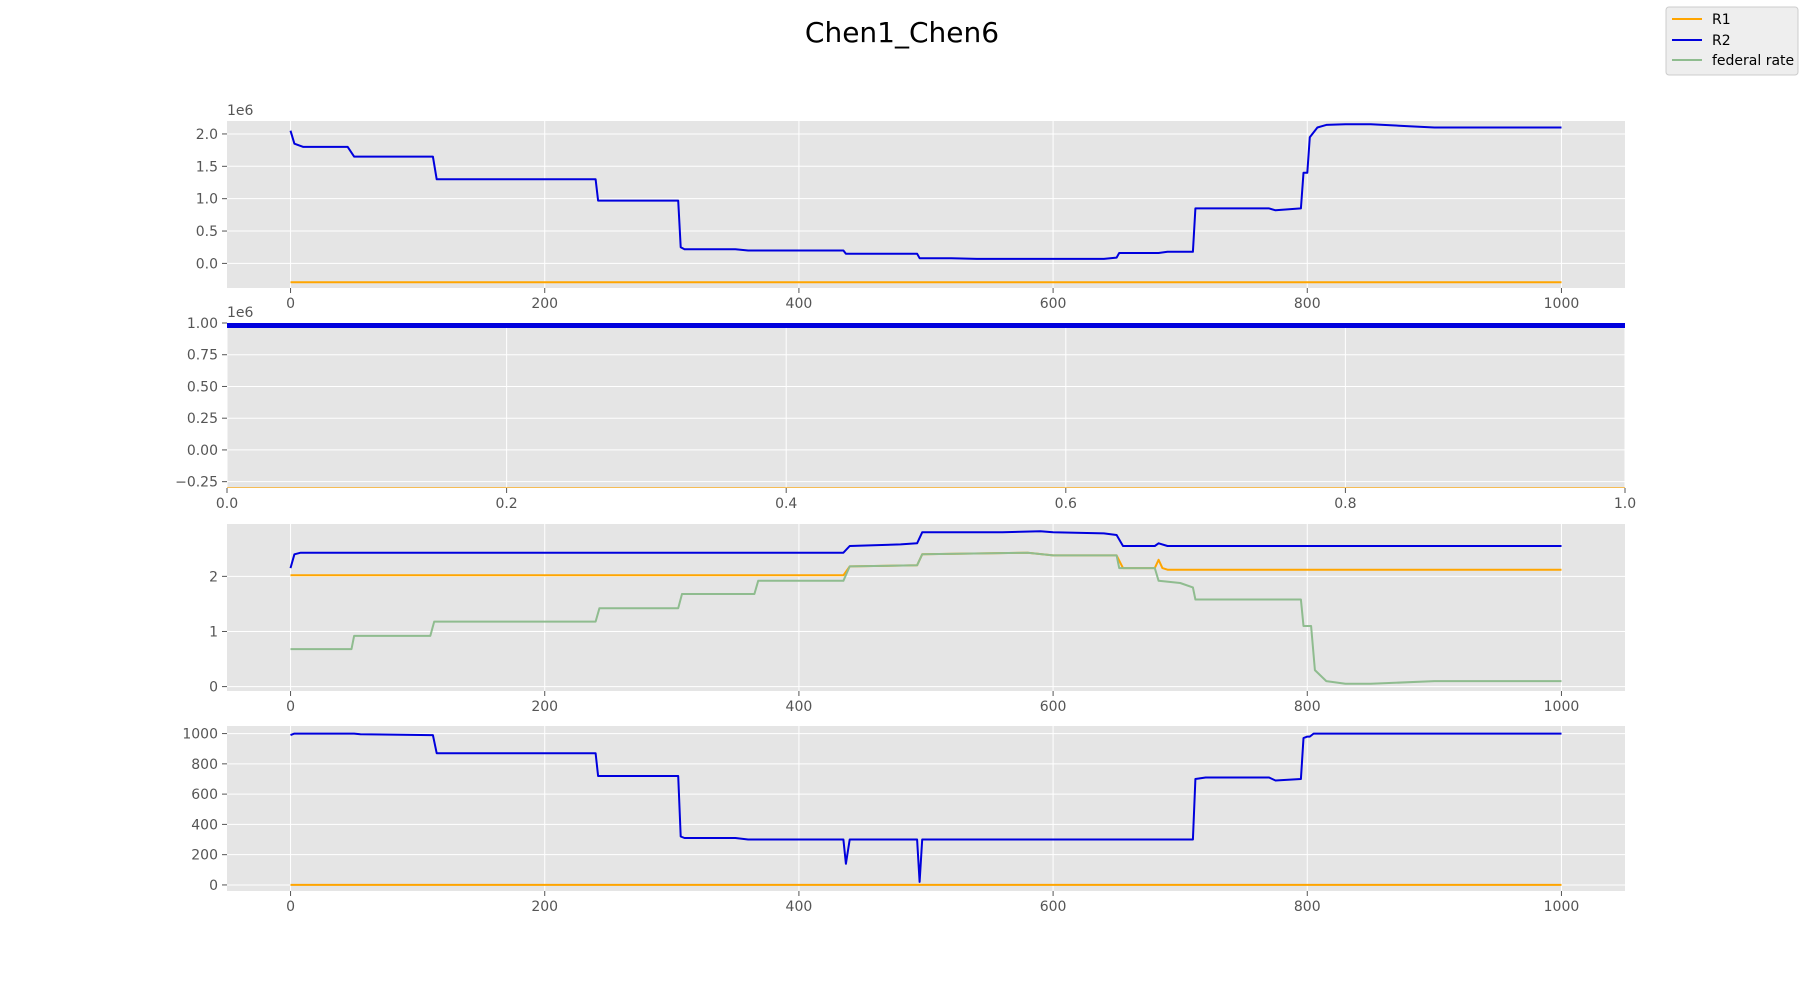 This screenshot has width=1800, height=1000. Describe the element at coordinates (202, 387) in the screenshot. I see `y-tick-label: 0.50` at that location.